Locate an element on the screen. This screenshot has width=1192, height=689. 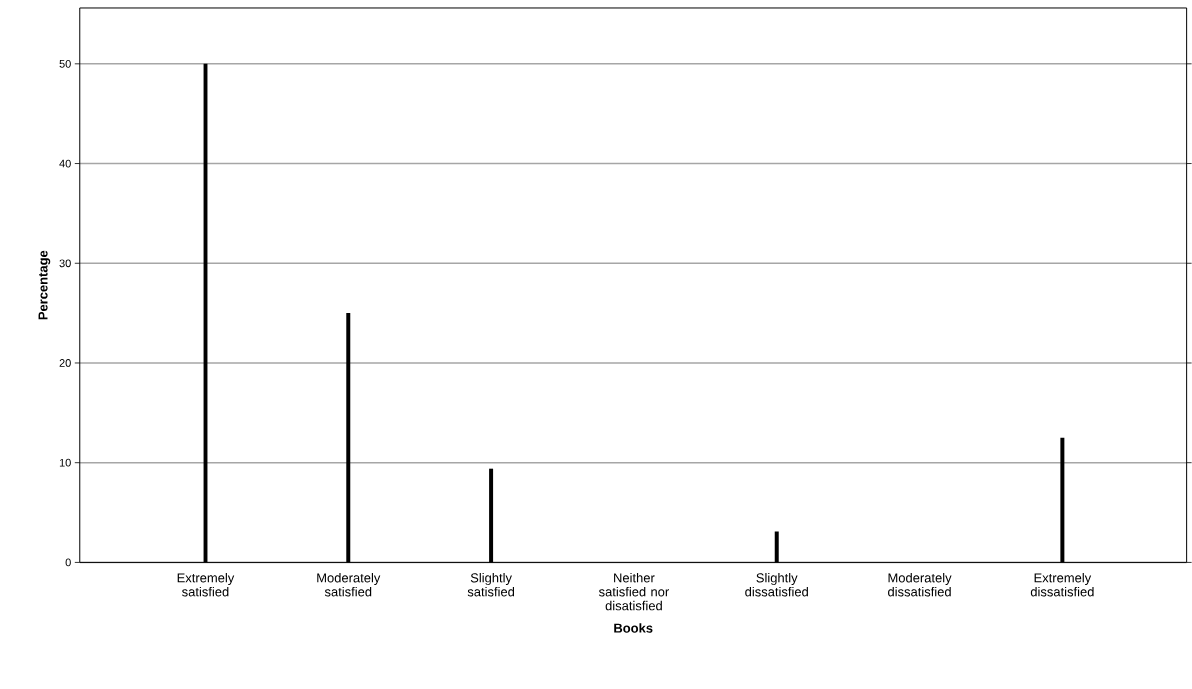
x-tick-label: Moderately satisfied is located at coordinates (349, 584).